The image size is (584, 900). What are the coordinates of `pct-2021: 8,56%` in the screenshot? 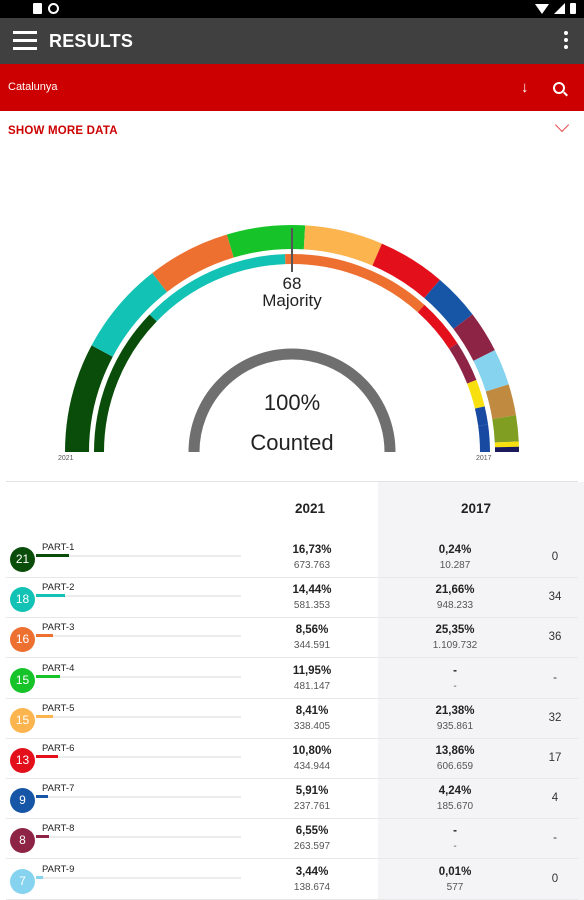 It's located at (312, 630).